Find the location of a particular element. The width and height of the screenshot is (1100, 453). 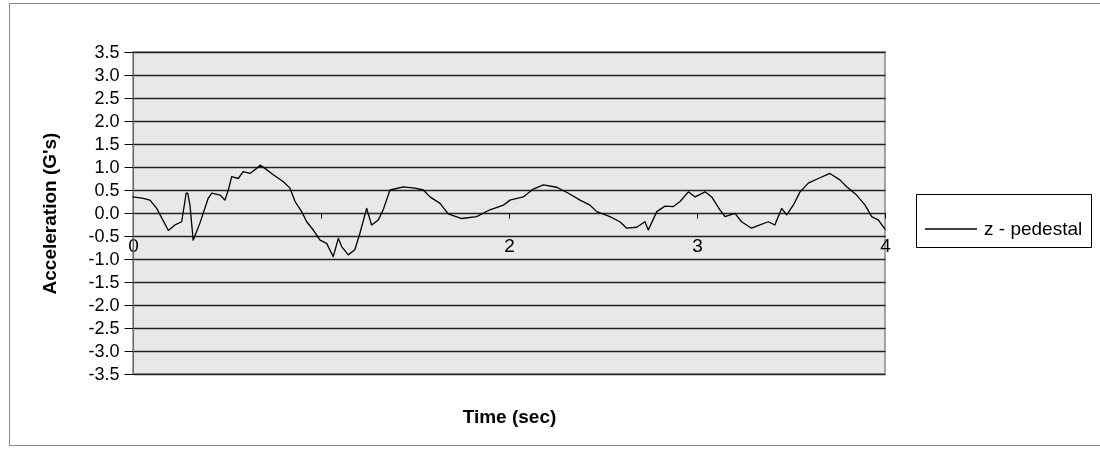

y-axis-title: Acceleration (G's) is located at coordinates (50, 213).